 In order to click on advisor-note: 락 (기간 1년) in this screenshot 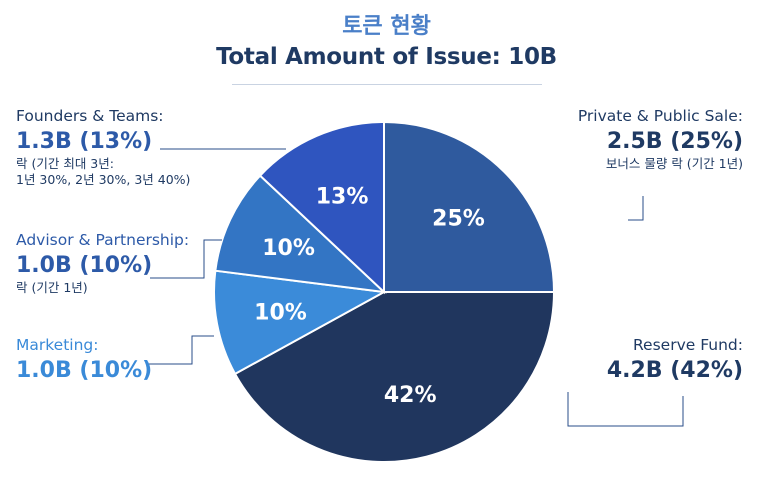, I will do `click(52, 288)`.